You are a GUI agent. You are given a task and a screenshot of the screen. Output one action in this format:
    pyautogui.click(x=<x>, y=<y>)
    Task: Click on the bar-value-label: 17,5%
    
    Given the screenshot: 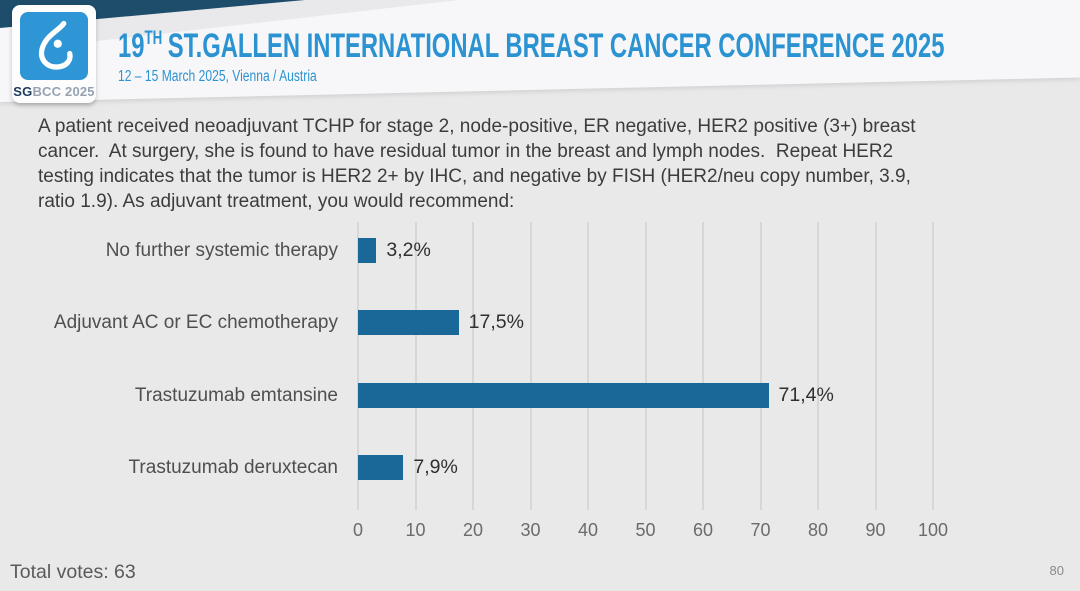 What is the action you would take?
    pyautogui.click(x=496, y=322)
    